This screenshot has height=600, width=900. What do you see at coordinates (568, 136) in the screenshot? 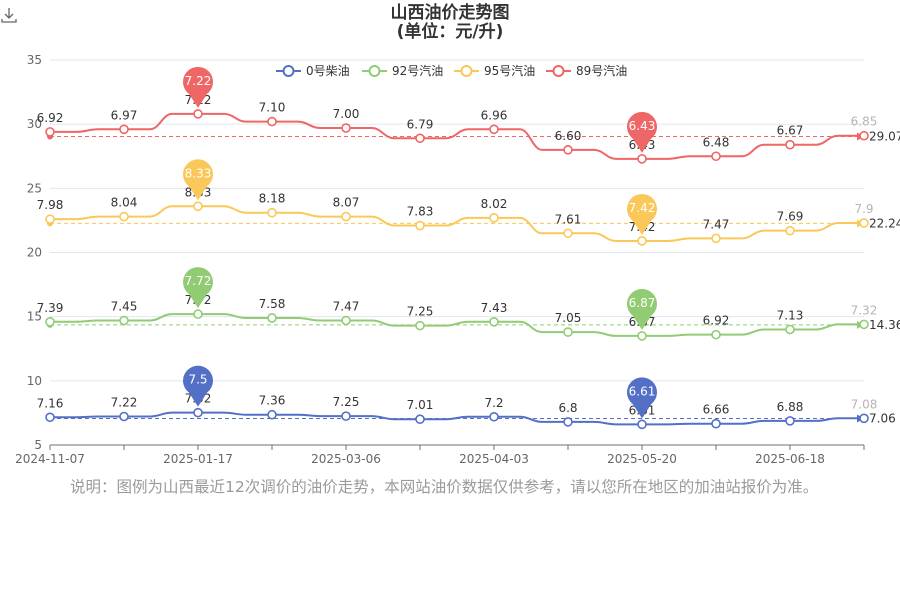
I see `data-label: 6.60` at bounding box center [568, 136].